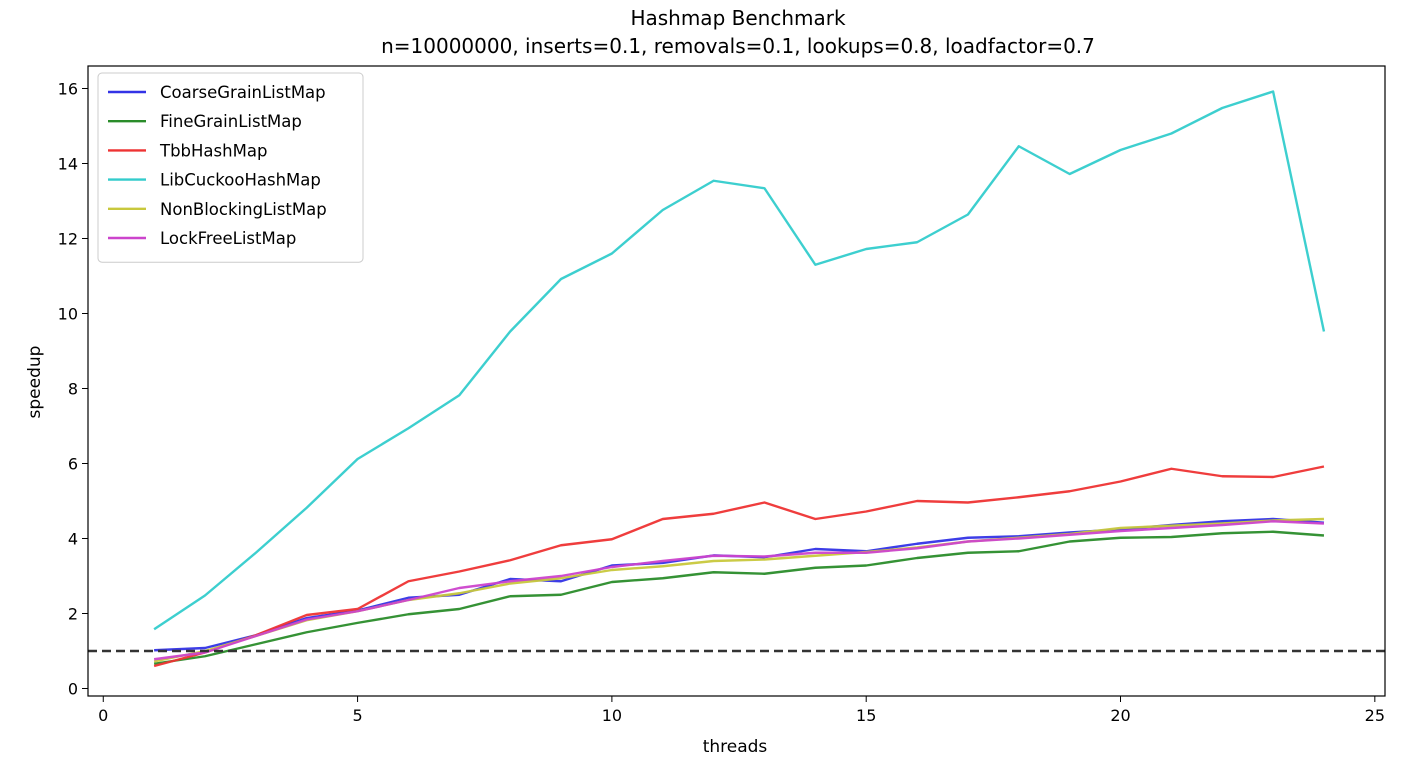 Image resolution: width=1416 pixels, height=772 pixels. I want to click on legend-box, so click(230, 167).